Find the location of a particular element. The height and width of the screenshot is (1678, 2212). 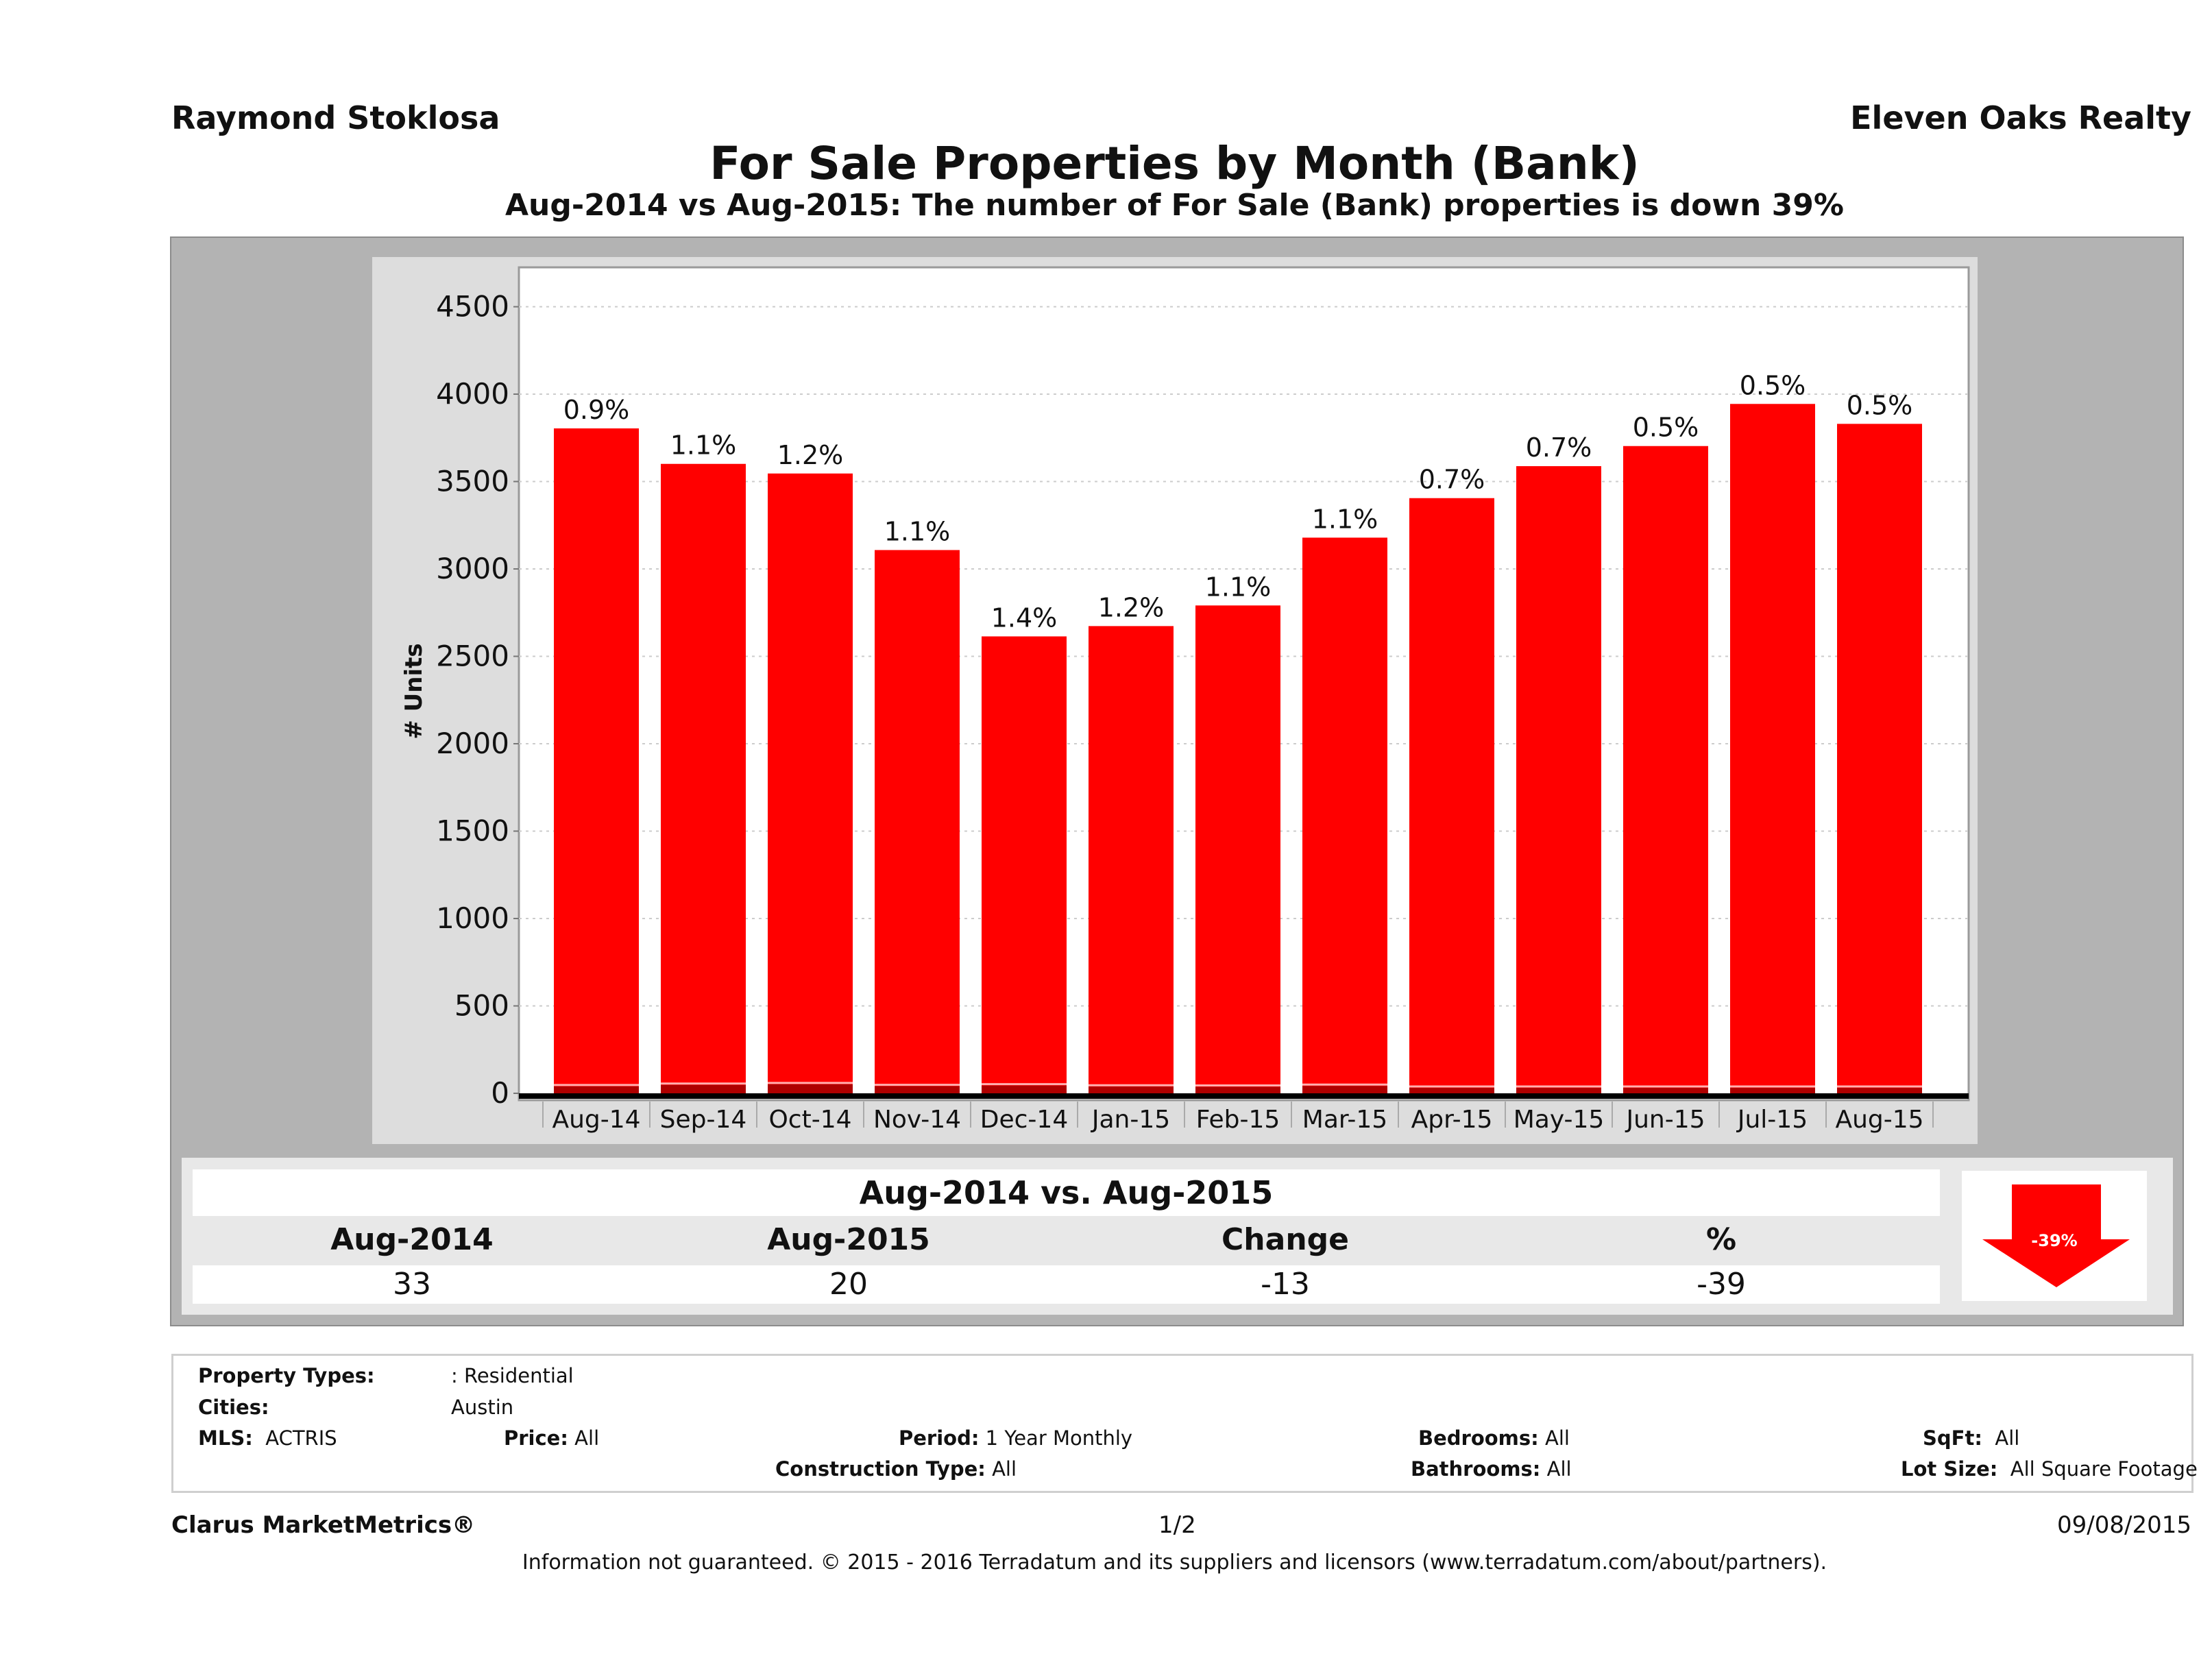

filter-construction-type: Construction Type: All is located at coordinates (896, 1469).